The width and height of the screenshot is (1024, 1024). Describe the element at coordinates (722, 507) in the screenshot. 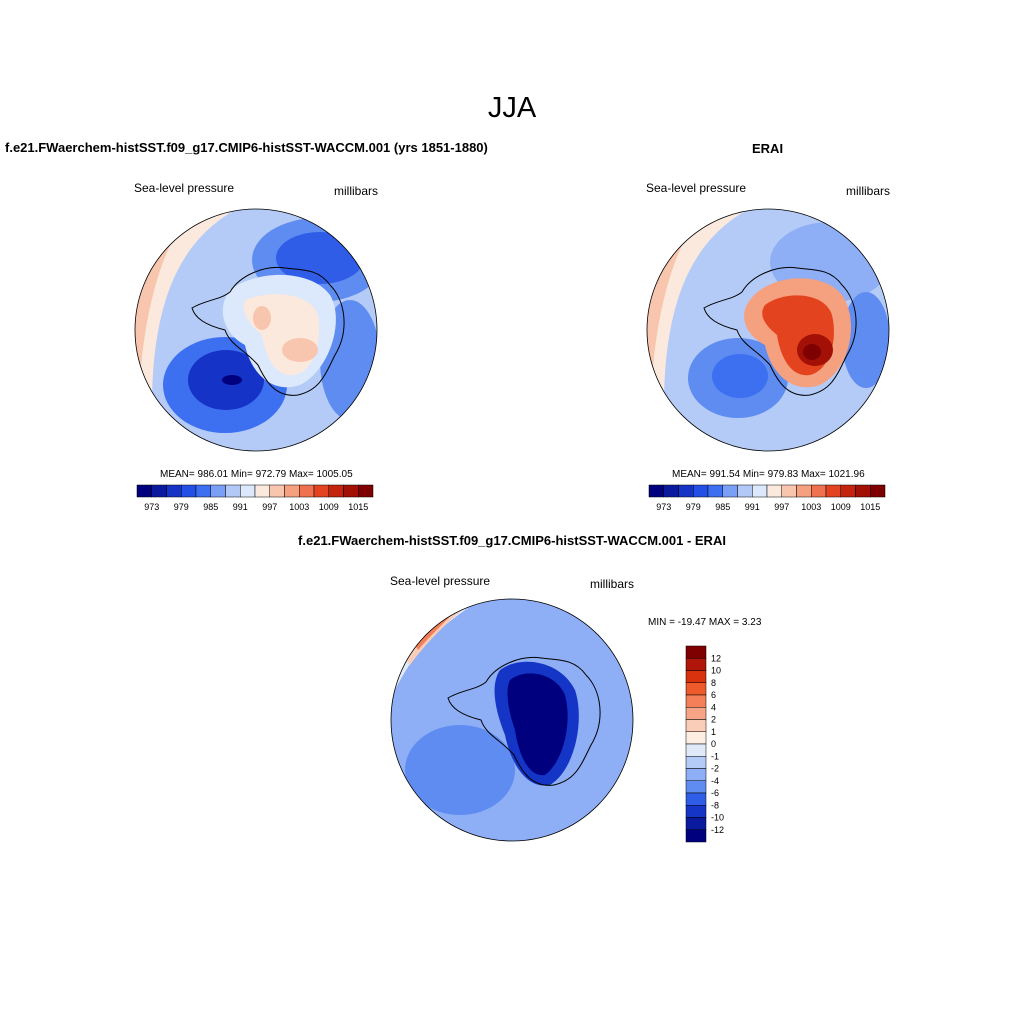

I see `obs-colorbar-tick-label: 985` at that location.